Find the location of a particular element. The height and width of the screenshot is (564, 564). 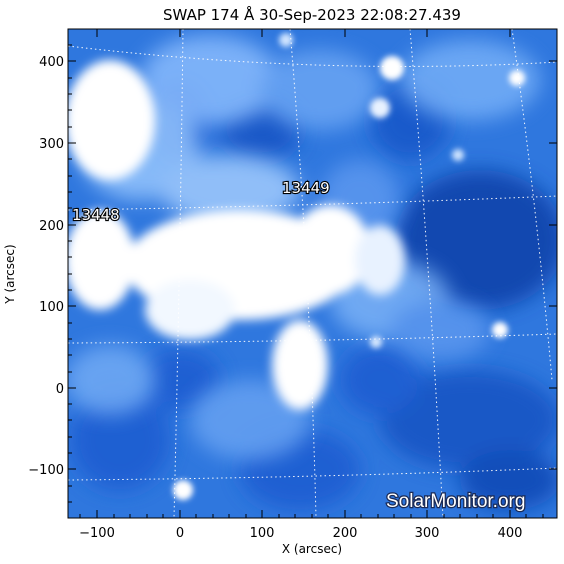

x-tick-label: 0 is located at coordinates (180, 533).